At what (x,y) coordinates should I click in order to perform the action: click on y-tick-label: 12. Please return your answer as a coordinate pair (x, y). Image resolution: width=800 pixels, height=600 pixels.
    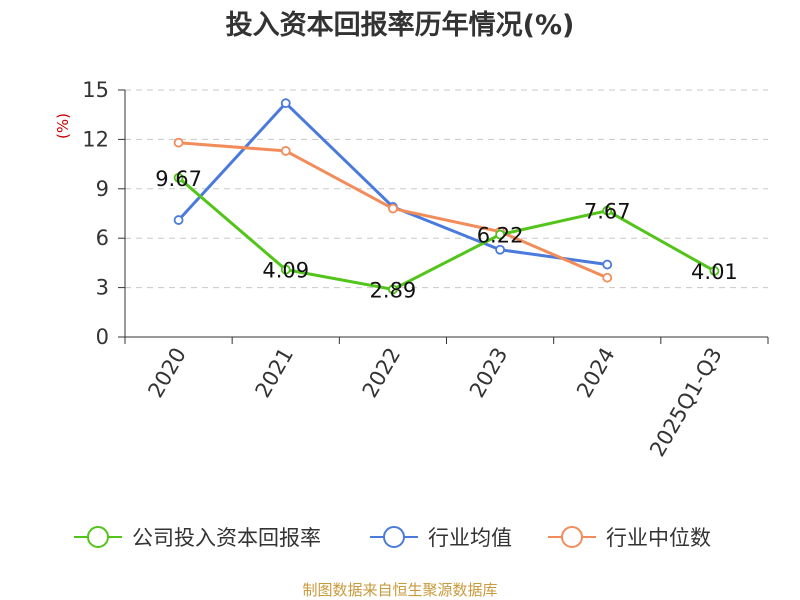
    Looking at the image, I should click on (95, 139).